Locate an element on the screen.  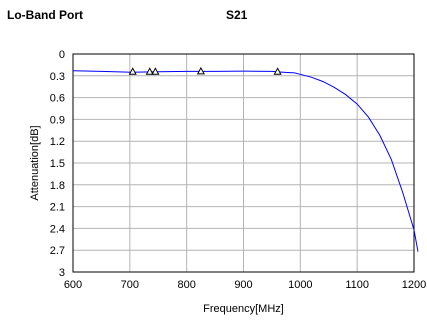
y-tick-label: 0.9 is located at coordinates (57, 120).